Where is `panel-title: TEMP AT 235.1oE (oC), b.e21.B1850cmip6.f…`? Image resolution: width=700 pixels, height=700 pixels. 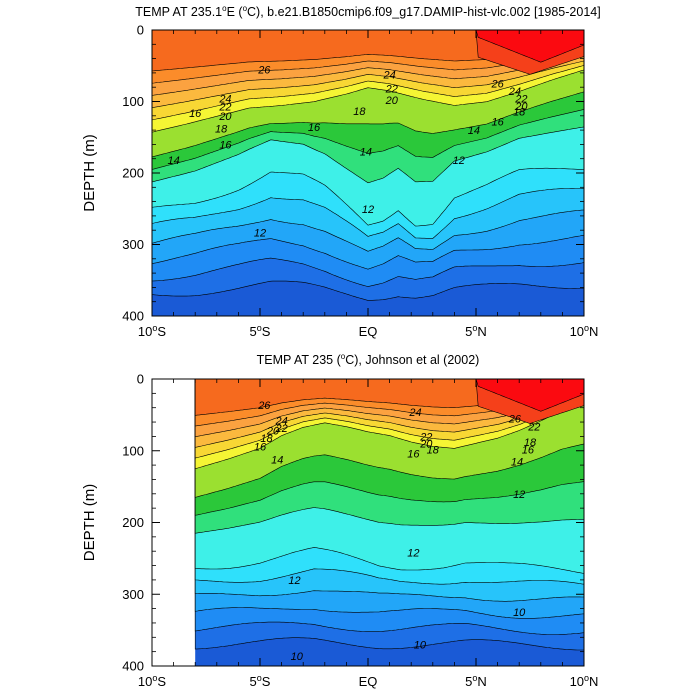 panel-title: TEMP AT 235.1oE (oC), b.e21.B1850cmip6.f… is located at coordinates (367, 11).